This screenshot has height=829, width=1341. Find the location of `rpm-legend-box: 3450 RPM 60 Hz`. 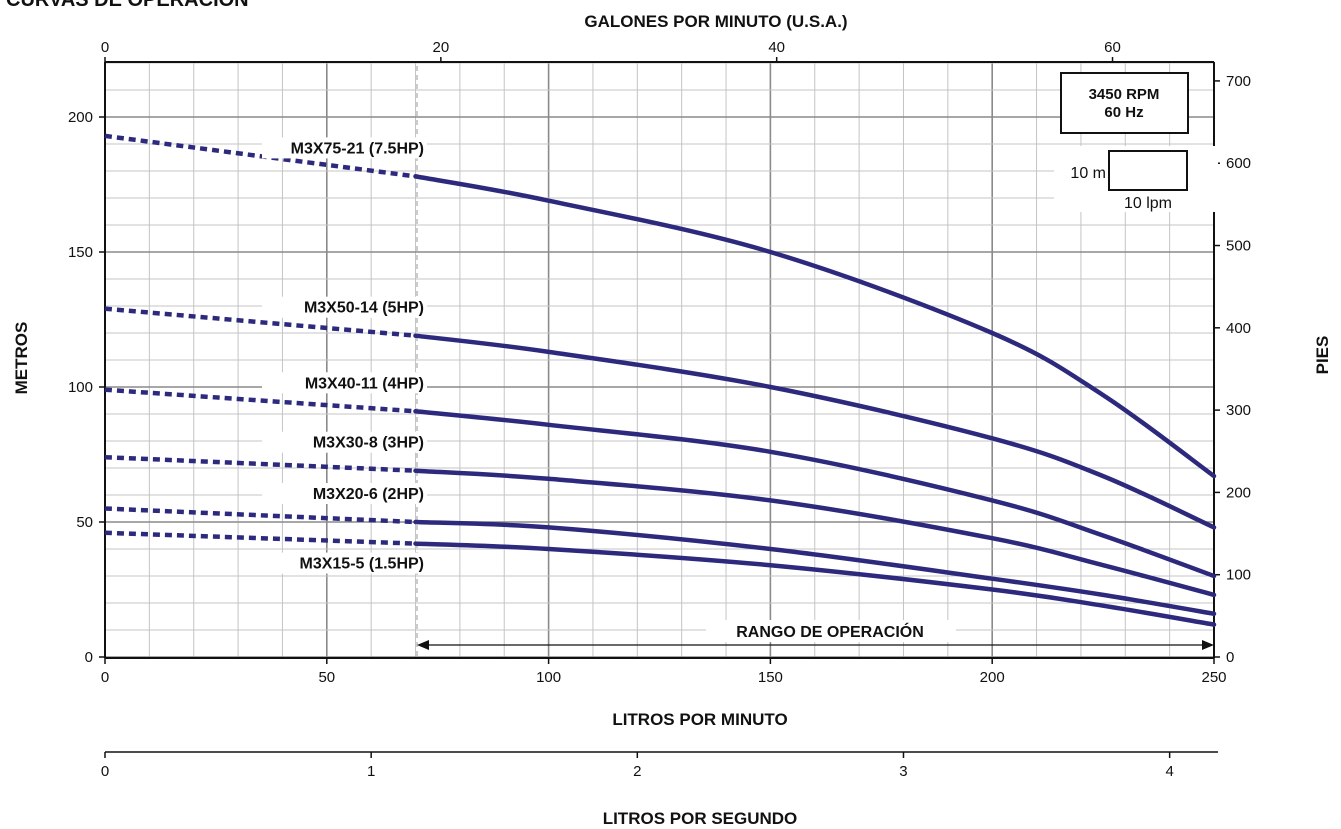

rpm-legend-box: 3450 RPM 60 Hz is located at coordinates (1124, 103).